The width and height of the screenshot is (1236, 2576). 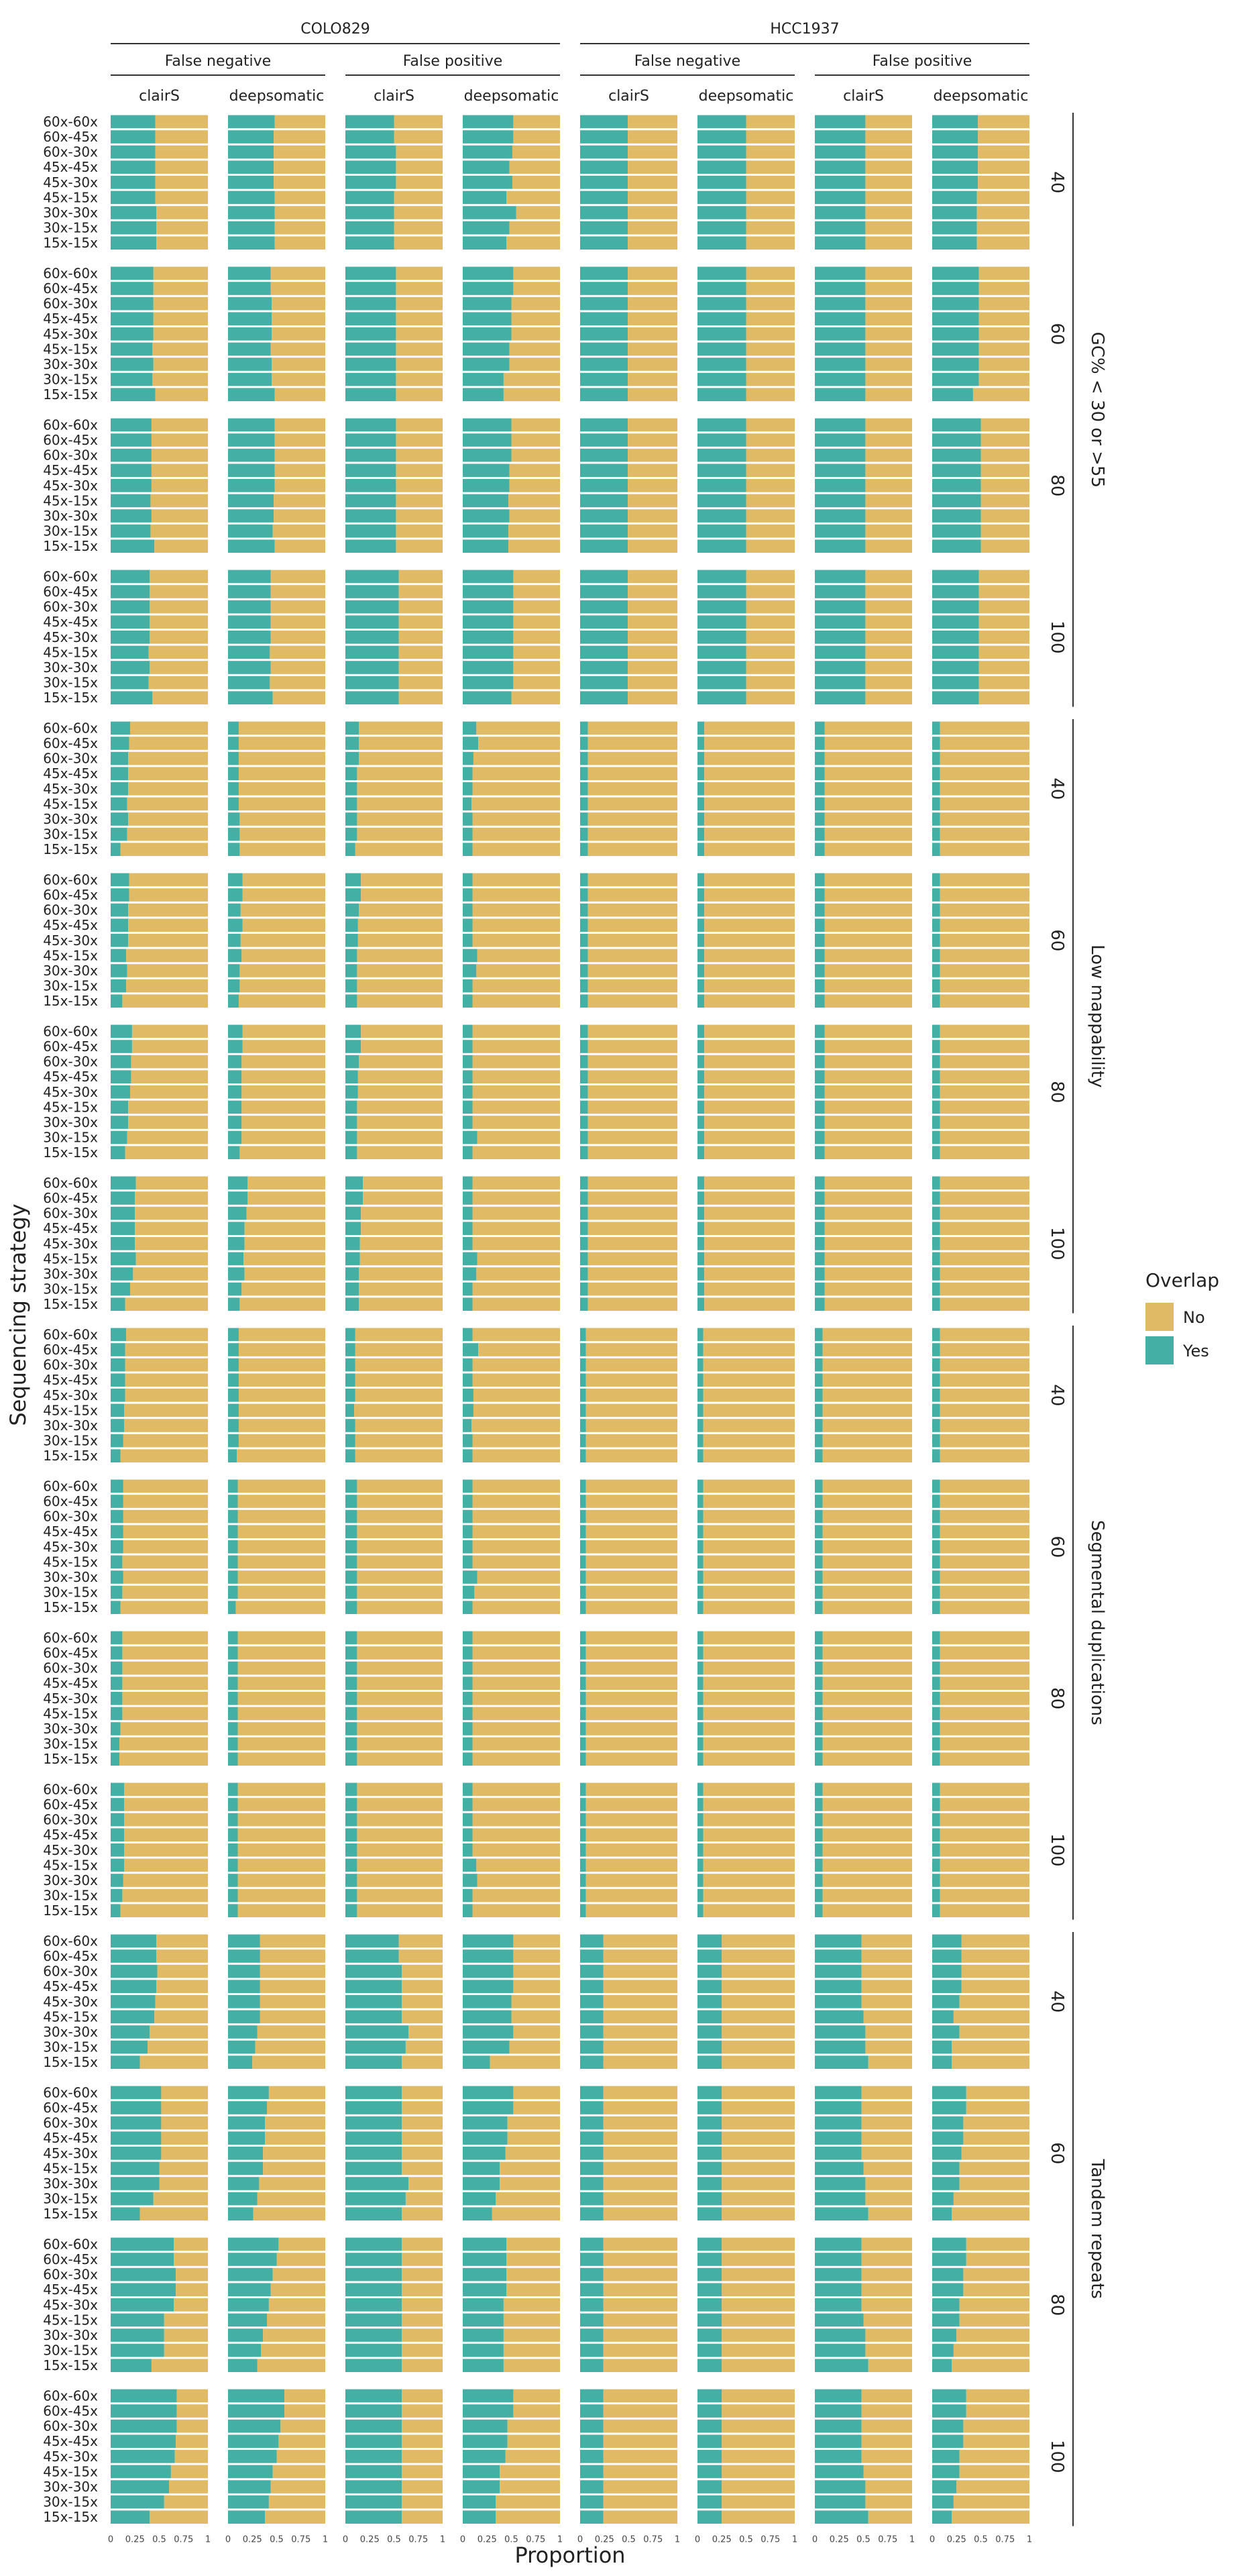 I want to click on category-tick-label: 60x-60x, so click(x=70, y=273).